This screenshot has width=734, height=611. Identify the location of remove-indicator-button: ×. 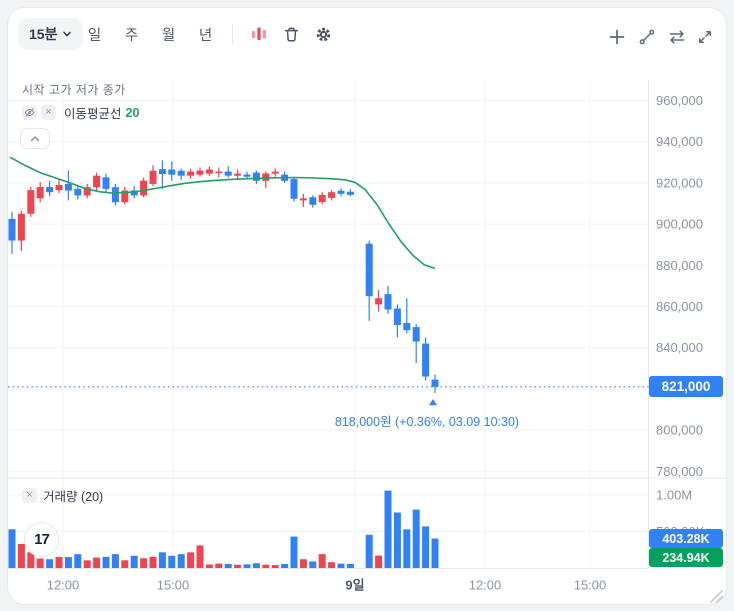
(48, 112).